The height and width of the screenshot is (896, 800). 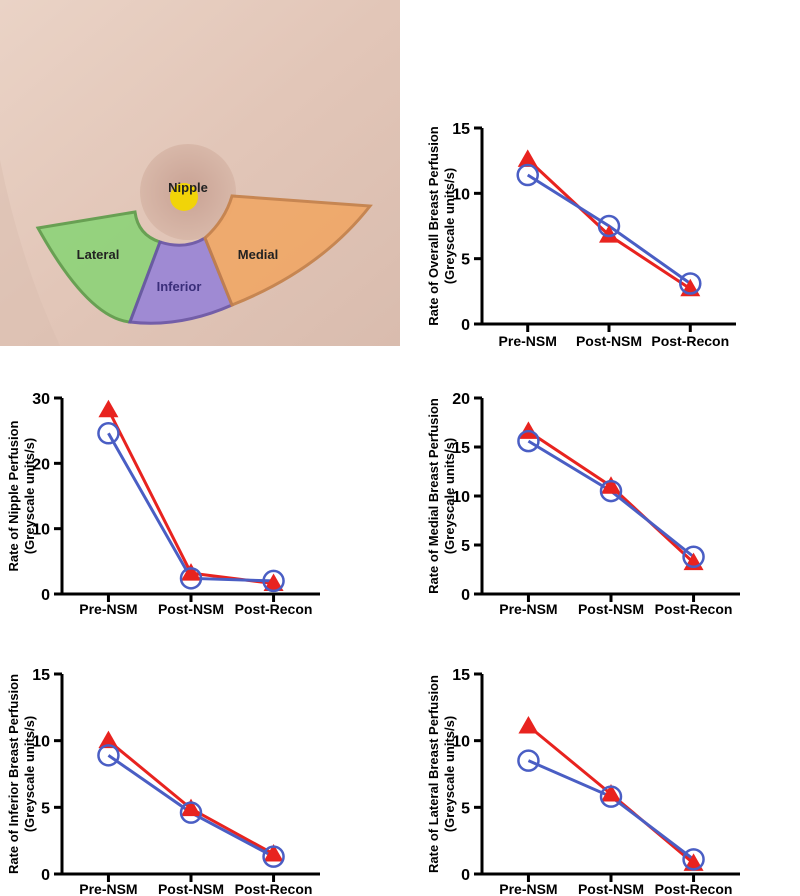 I want to click on y-axis-label-line1: Rate of Overall Breast Perfusion, so click(x=433, y=225).